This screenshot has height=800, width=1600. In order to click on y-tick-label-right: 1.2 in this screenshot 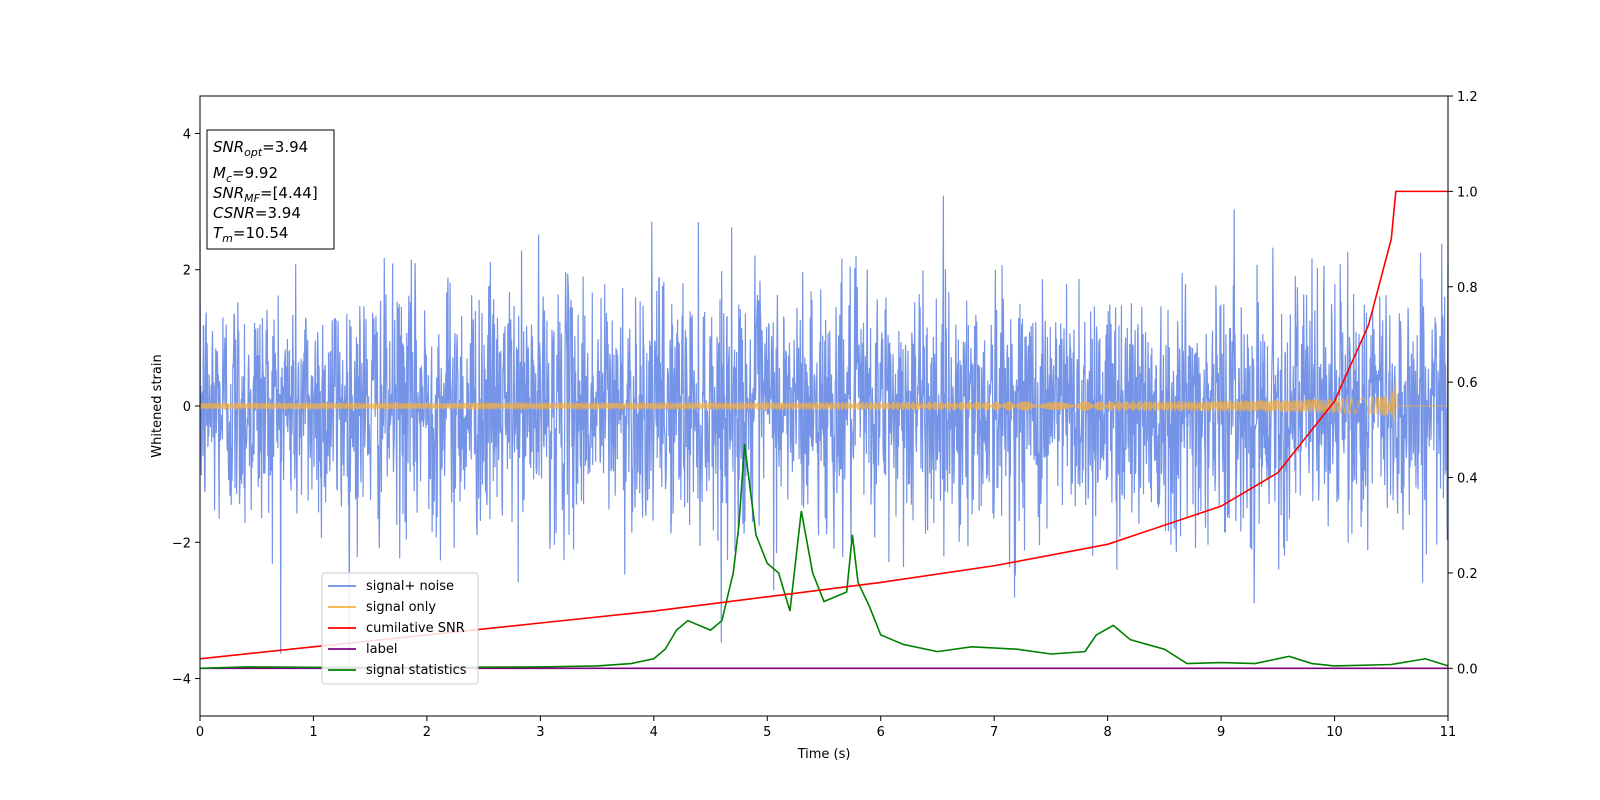, I will do `click(1467, 97)`.